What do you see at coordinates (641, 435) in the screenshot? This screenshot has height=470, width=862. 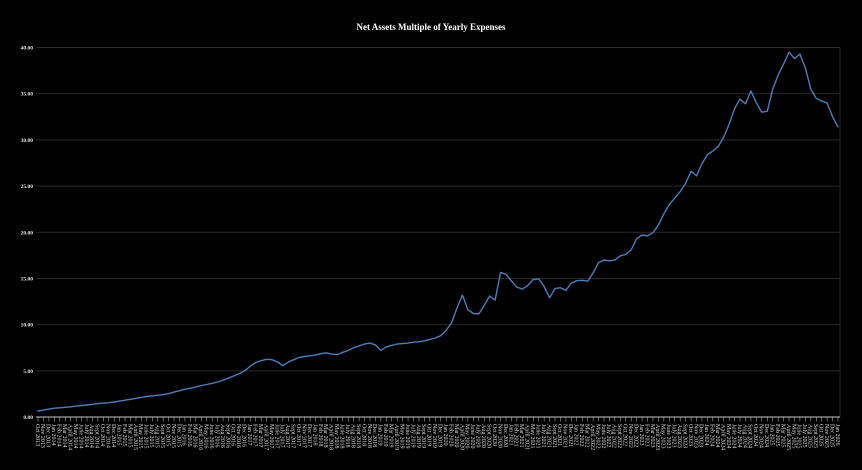 I see `x-tick-label: Jan 2023` at bounding box center [641, 435].